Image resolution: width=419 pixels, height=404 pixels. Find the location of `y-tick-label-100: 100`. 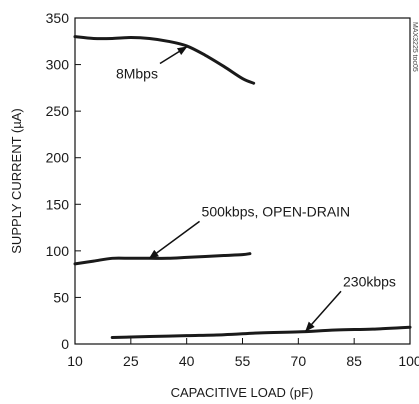

y-tick-label-100: 100 is located at coordinates (58, 251).